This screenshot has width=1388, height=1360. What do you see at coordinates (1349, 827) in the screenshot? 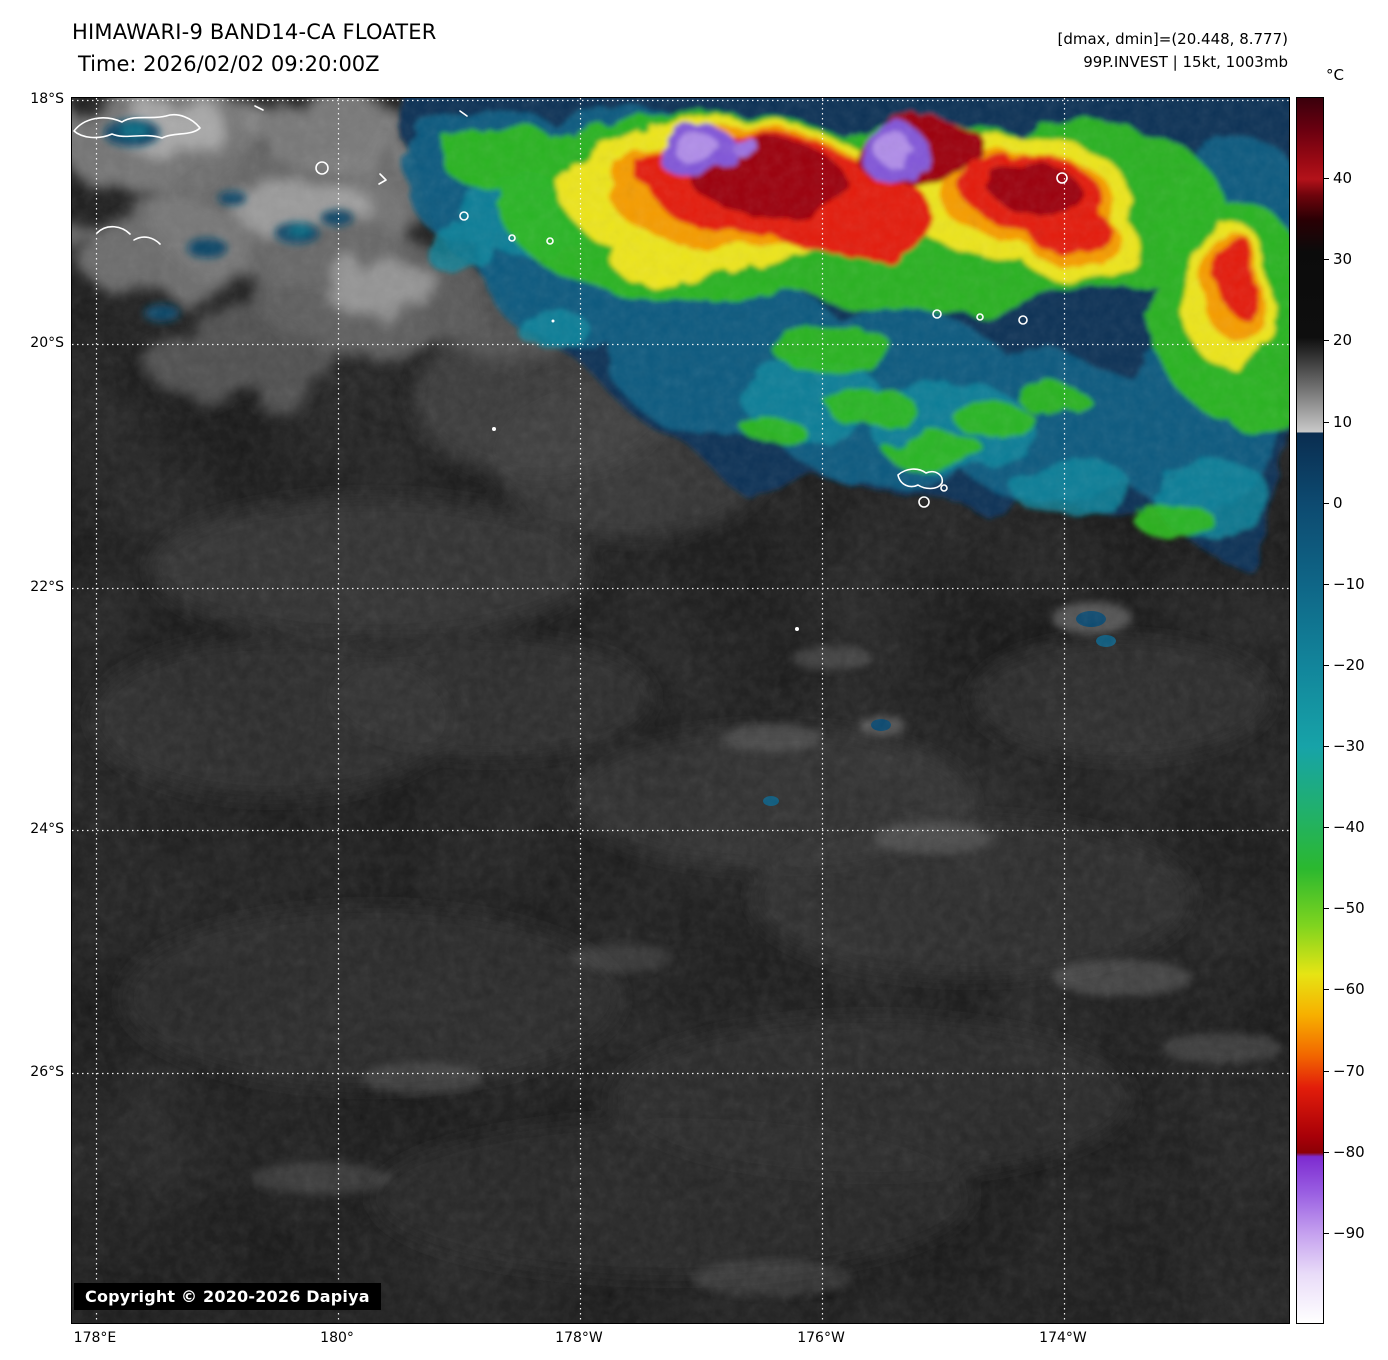
I see `colorbar-tick-label: −40` at bounding box center [1349, 827].